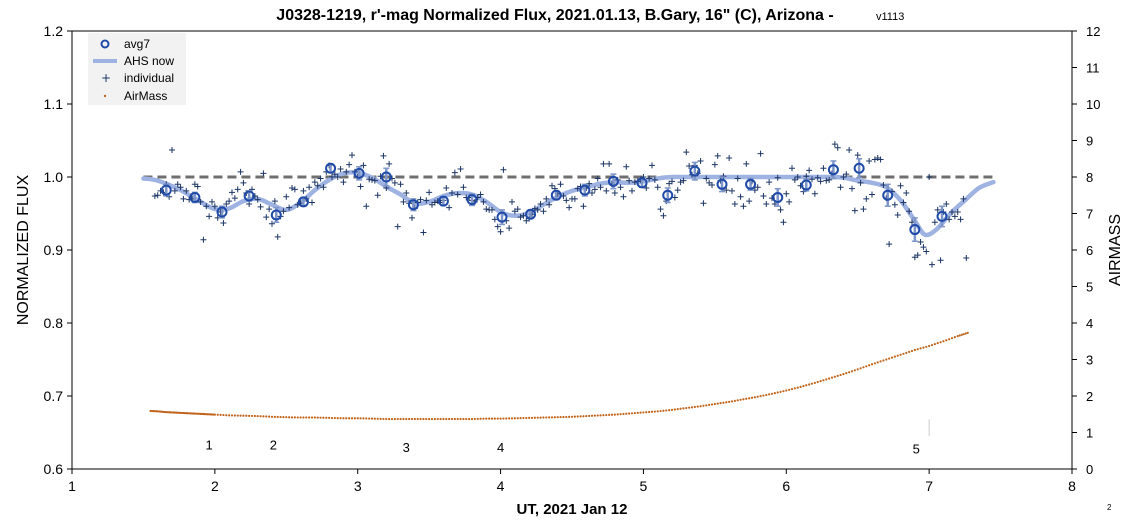  I want to click on y-tick-label: 1.1, so click(54, 104).